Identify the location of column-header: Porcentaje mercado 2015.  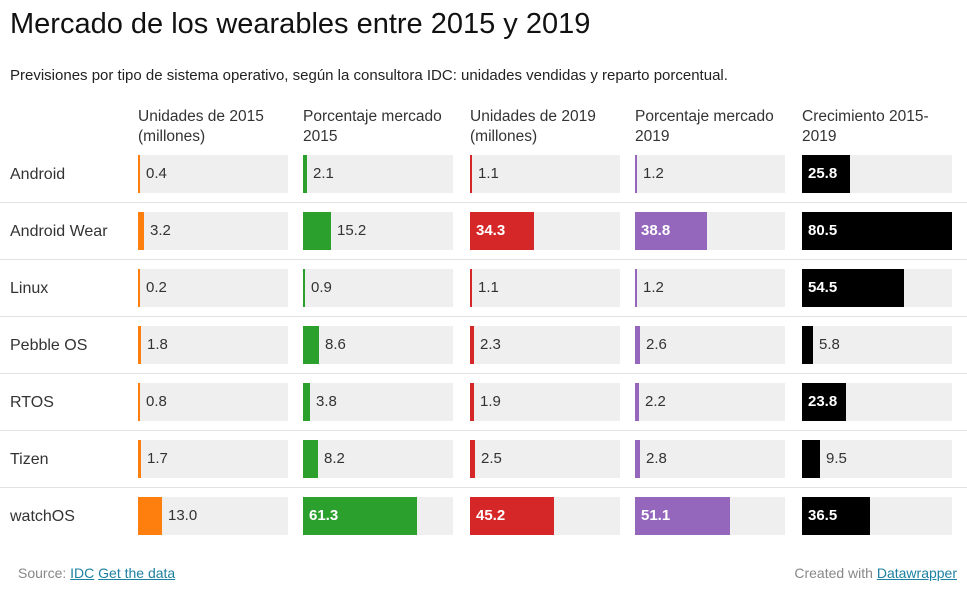
(372, 126).